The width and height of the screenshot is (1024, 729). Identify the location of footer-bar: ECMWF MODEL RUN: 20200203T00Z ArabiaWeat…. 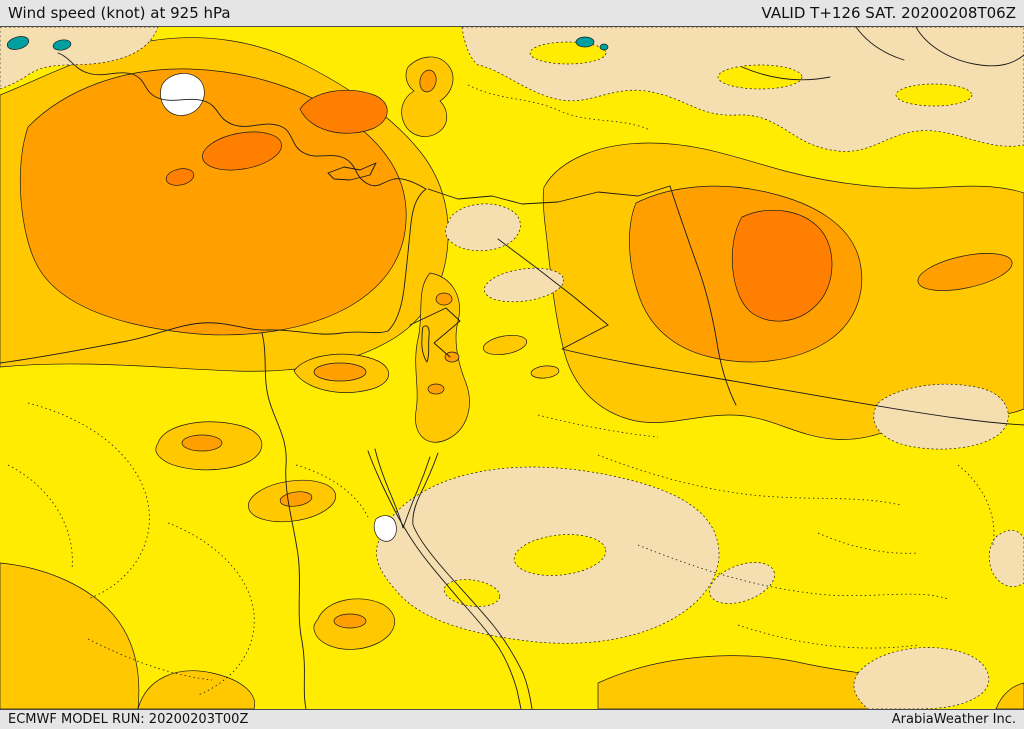
(512, 719).